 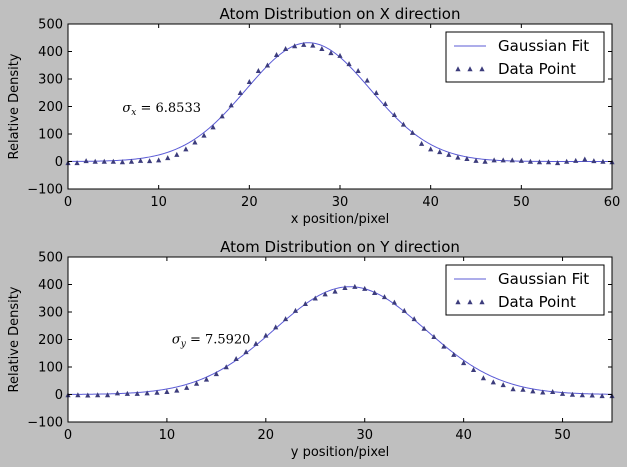 I want to click on y-tick-label: 500, so click(x=50, y=25).